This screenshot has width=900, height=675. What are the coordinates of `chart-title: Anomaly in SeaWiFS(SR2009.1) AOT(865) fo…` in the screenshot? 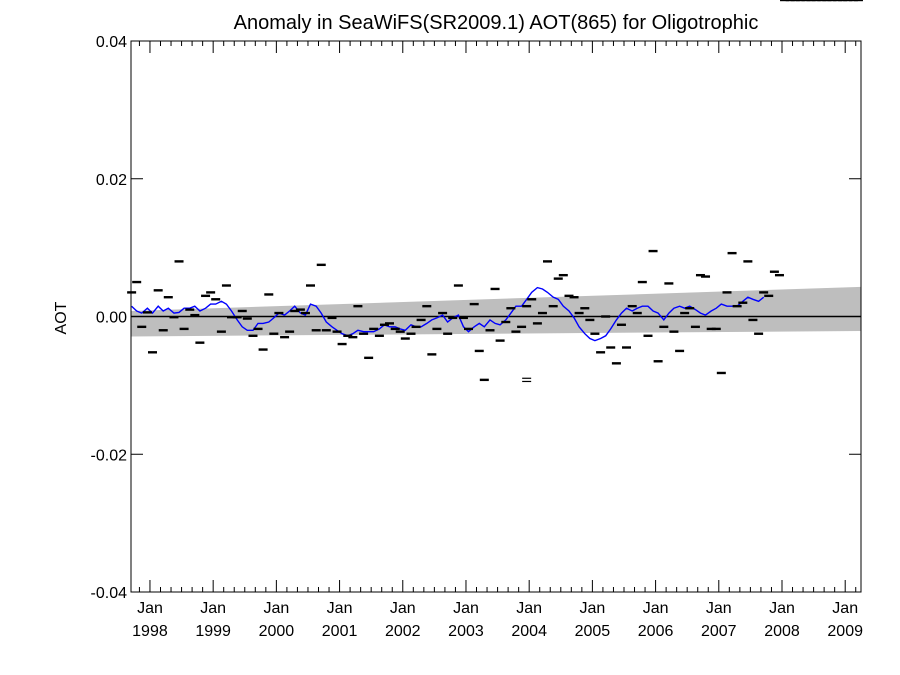 It's located at (496, 23).